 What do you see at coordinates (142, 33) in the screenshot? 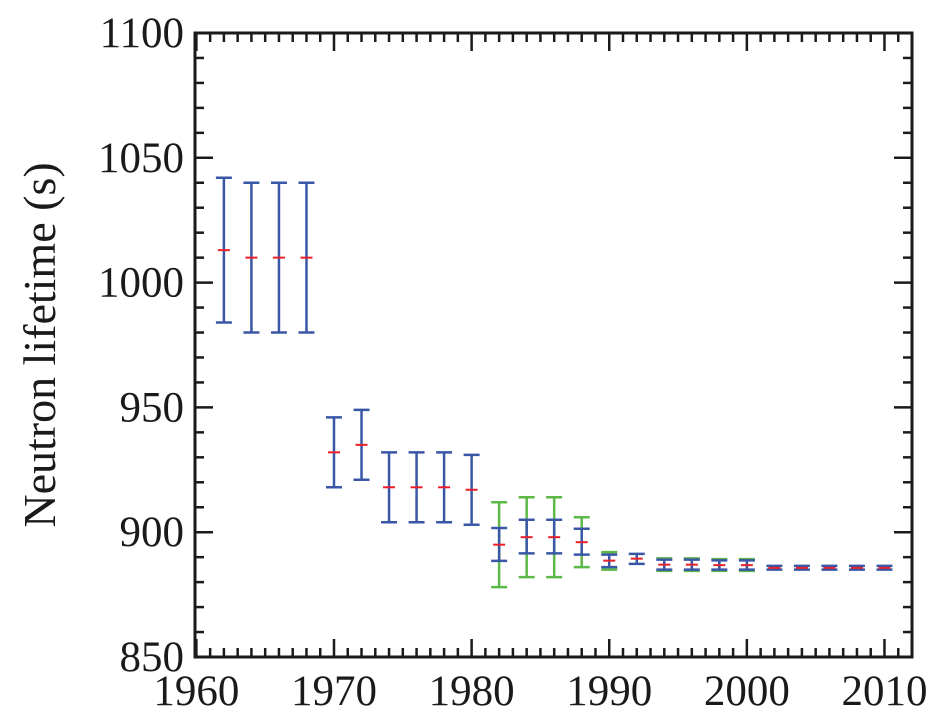
I see `y-tick-label: 1100` at bounding box center [142, 33].